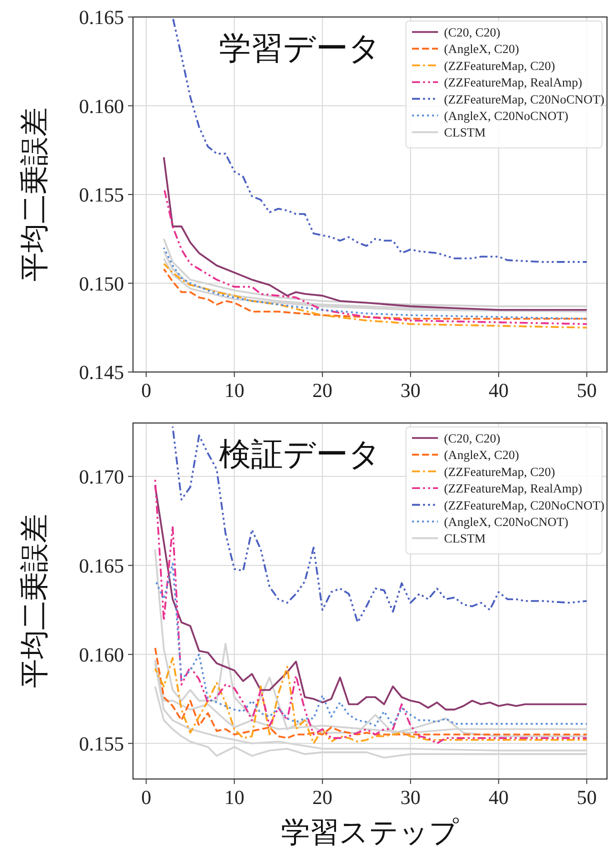  What do you see at coordinates (101, 284) in the screenshot?
I see `y-tick-label: 0.150` at bounding box center [101, 284].